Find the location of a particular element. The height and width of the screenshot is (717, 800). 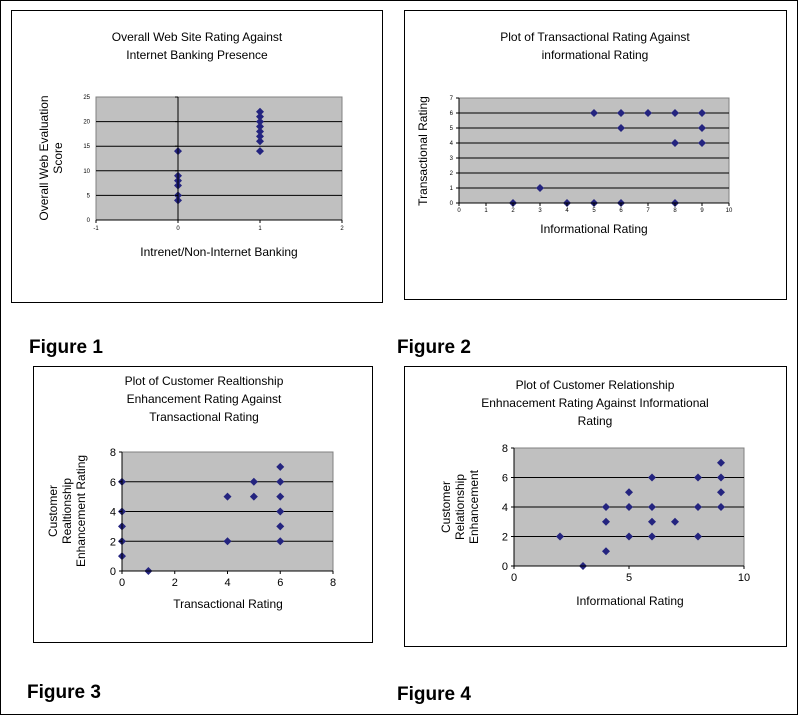

x-axis-title: Intrenet/Non-Internet Banking is located at coordinates (218, 252).